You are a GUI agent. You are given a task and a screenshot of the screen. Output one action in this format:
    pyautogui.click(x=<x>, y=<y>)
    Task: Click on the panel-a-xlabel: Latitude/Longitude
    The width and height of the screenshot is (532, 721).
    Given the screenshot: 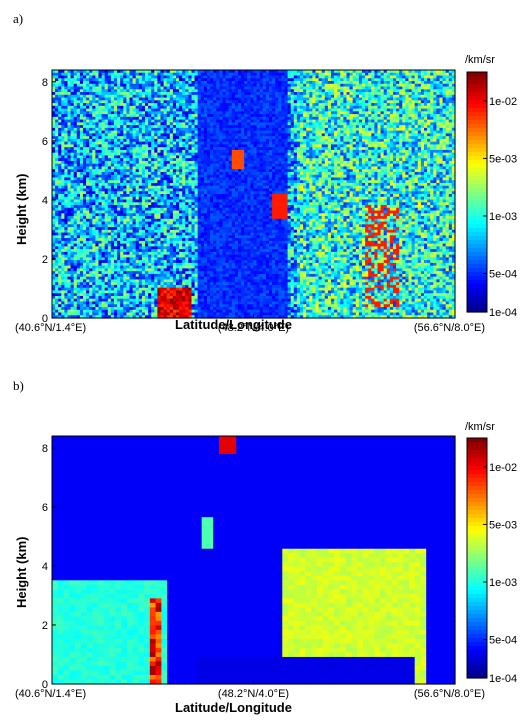 What is the action you would take?
    pyautogui.click(x=233, y=324)
    